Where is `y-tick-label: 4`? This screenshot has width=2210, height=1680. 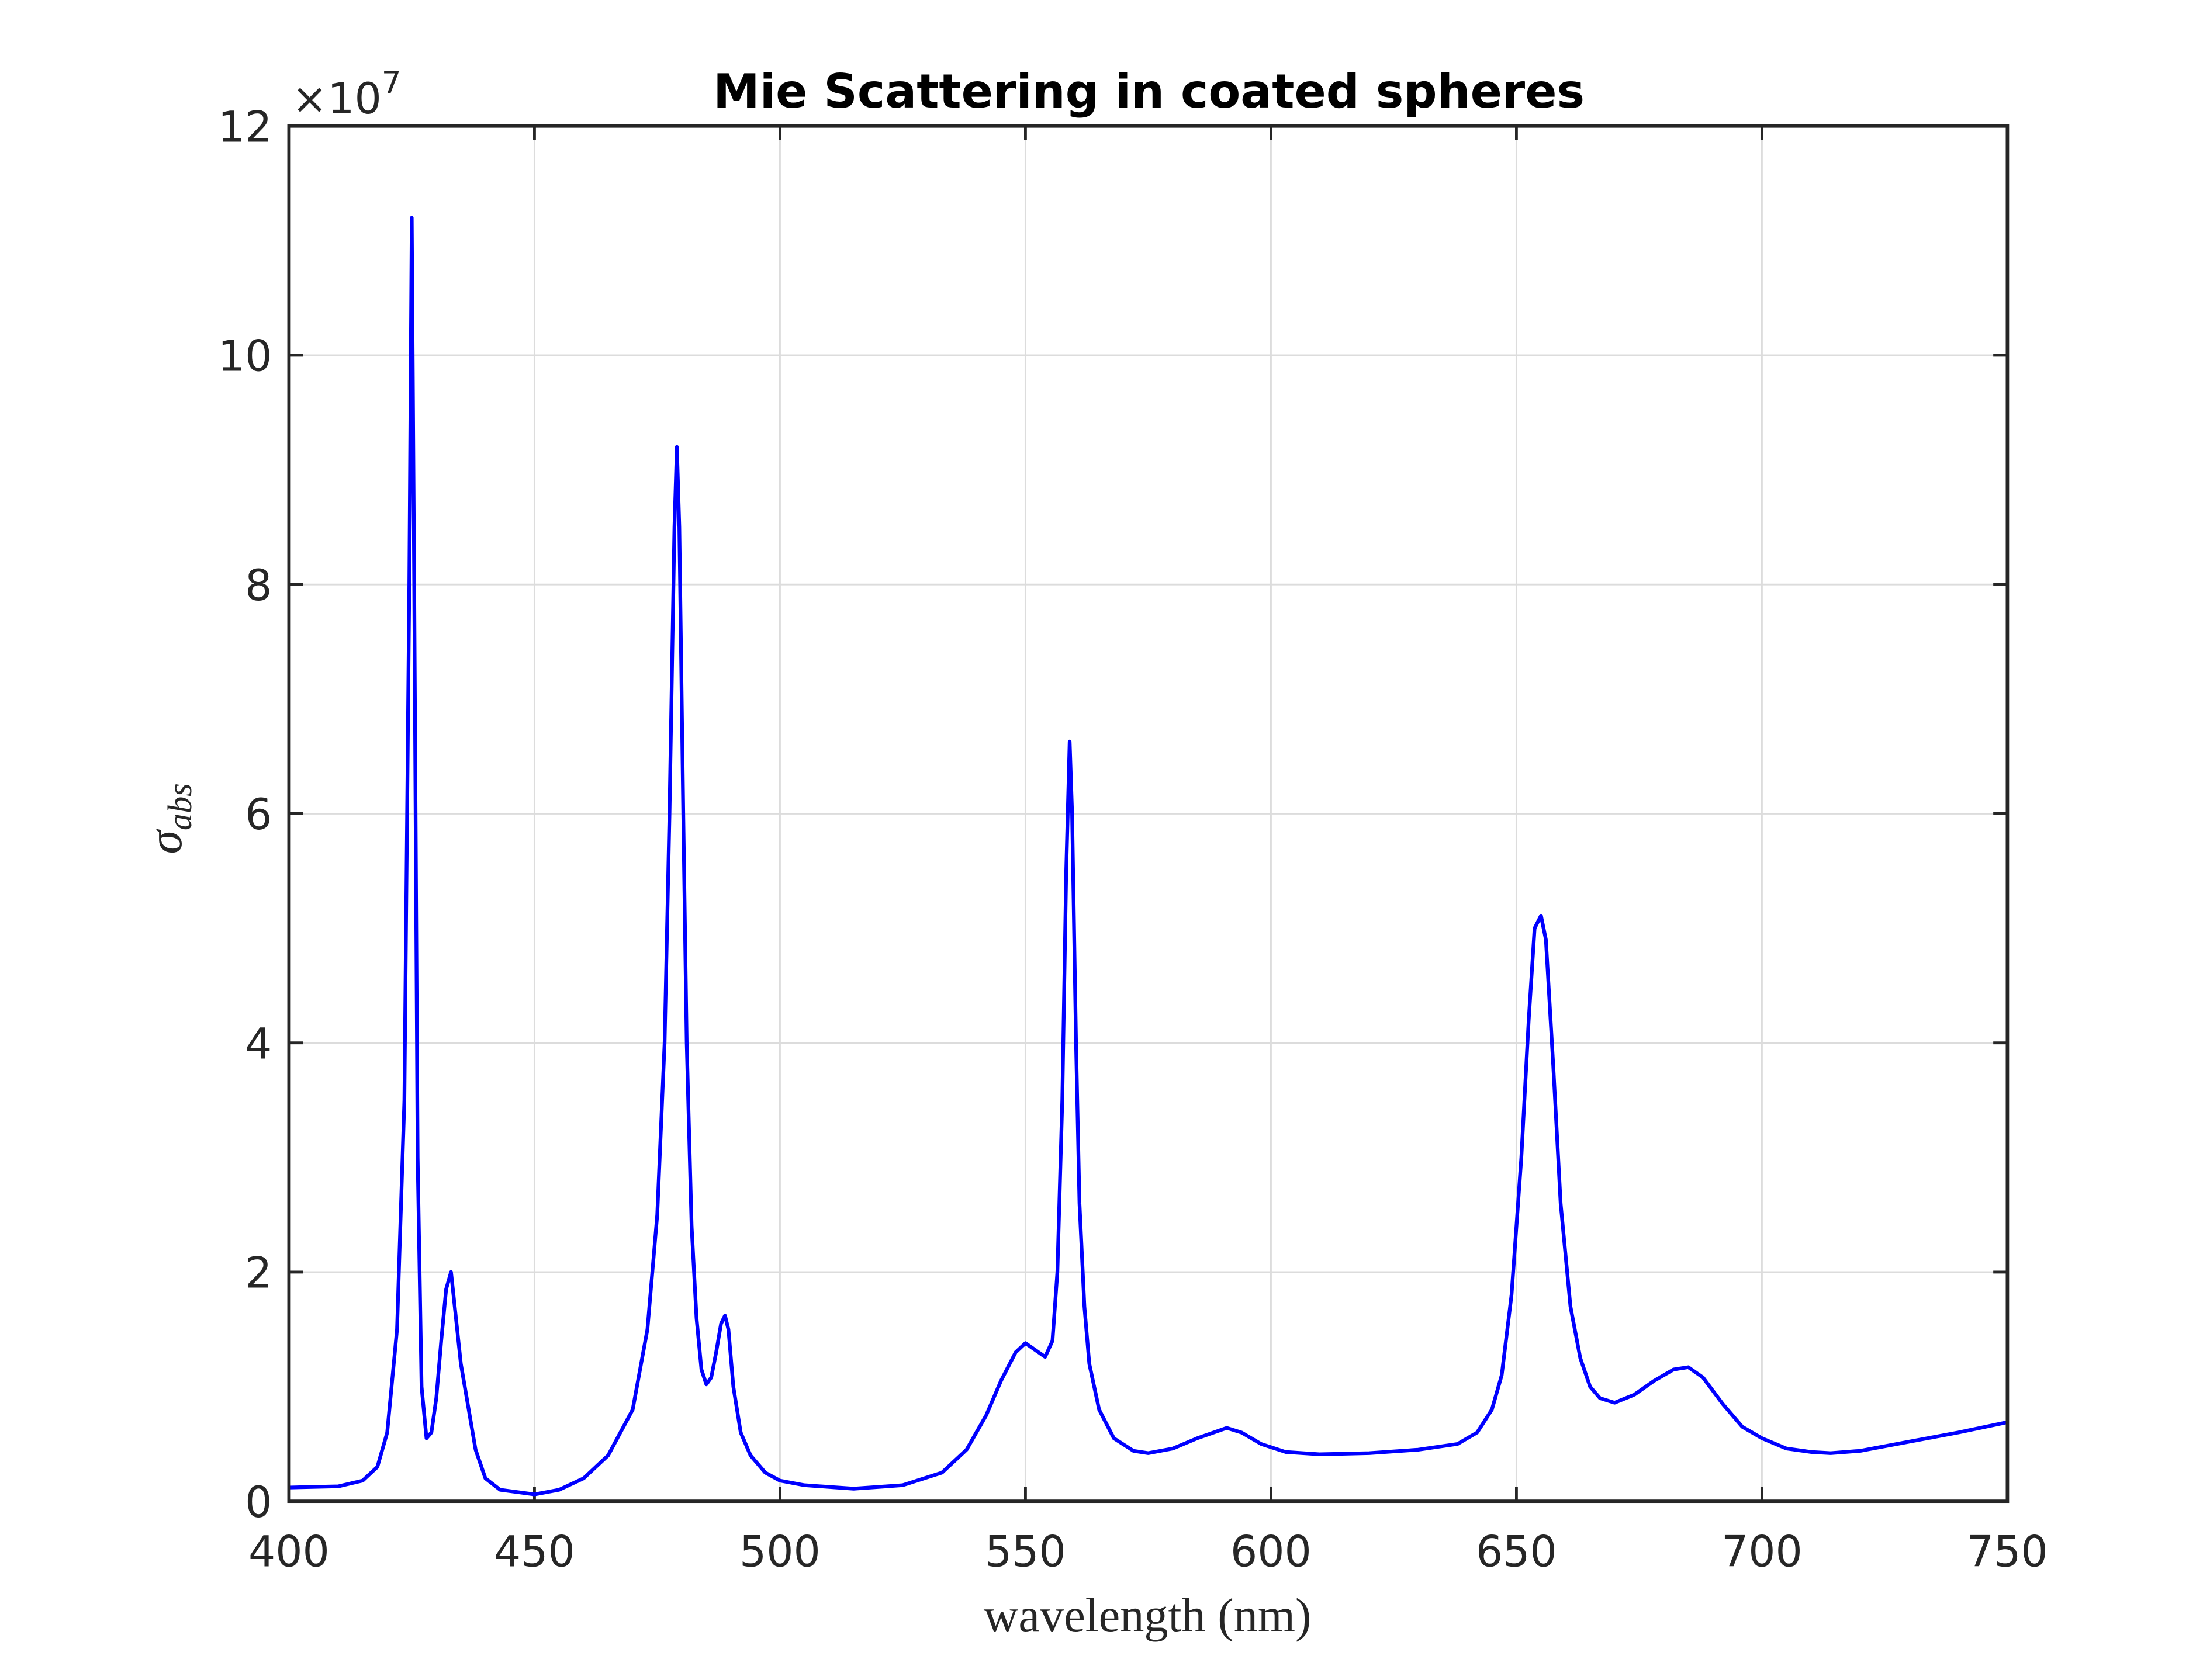
y-tick-label: 4 is located at coordinates (258, 1044).